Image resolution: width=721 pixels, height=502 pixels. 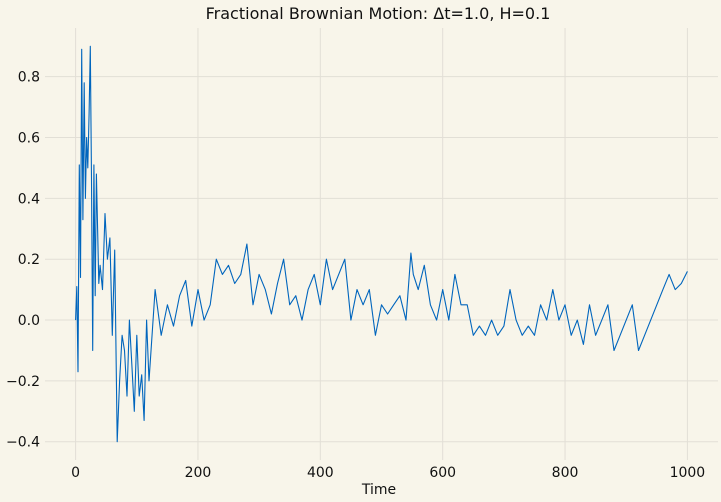 I want to click on y-tick-label: 0.4, so click(x=29, y=199).